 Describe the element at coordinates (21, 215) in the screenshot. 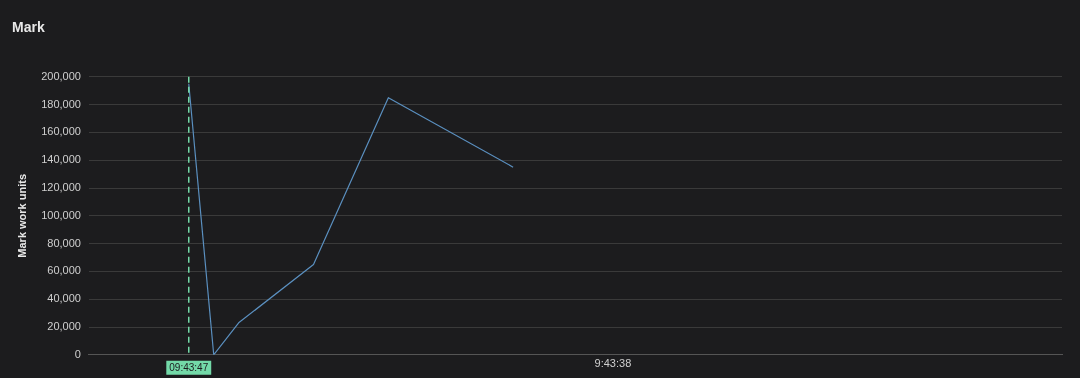

I see `y-axis-title: Mark work units` at that location.